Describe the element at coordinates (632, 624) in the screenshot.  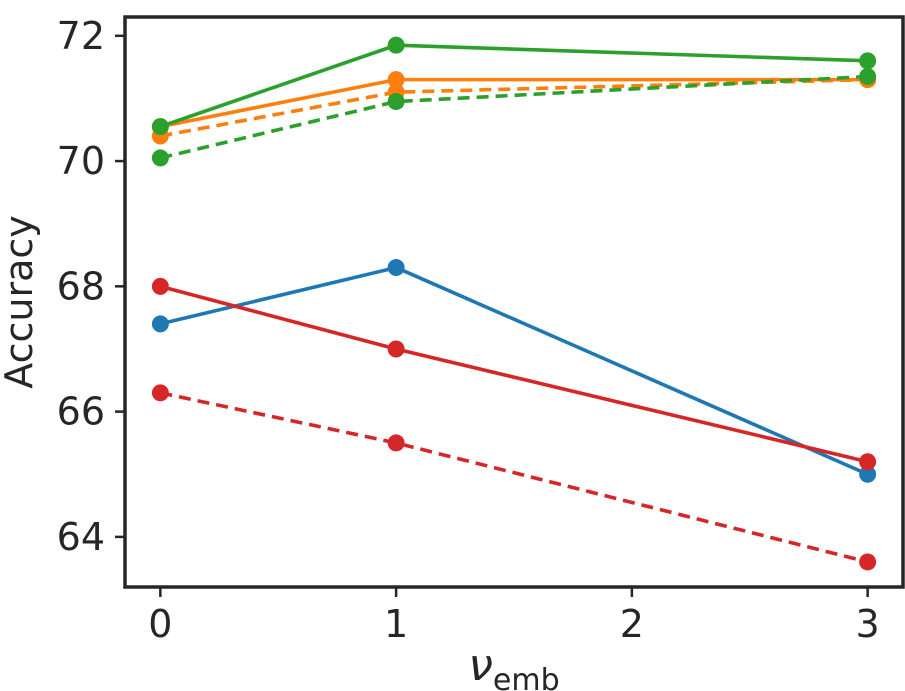
I see `x-tick-label: 2` at that location.